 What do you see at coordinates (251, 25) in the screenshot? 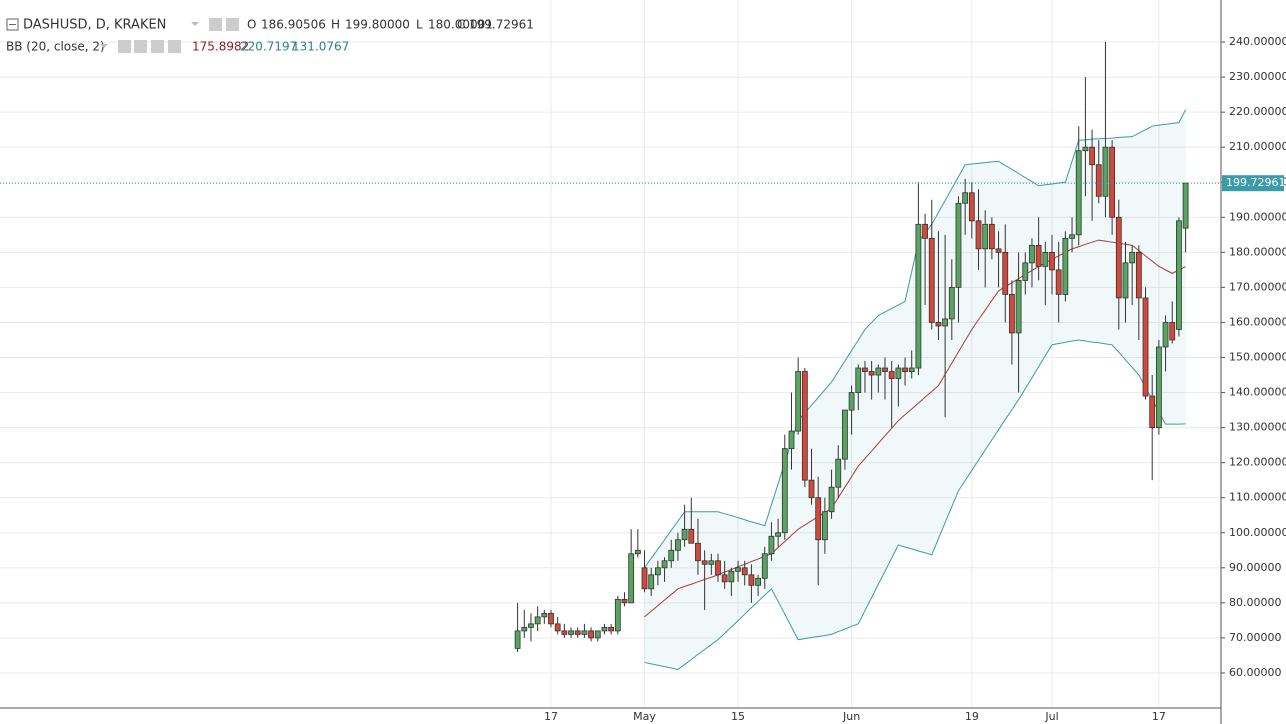
I see `open-label: O` at bounding box center [251, 25].